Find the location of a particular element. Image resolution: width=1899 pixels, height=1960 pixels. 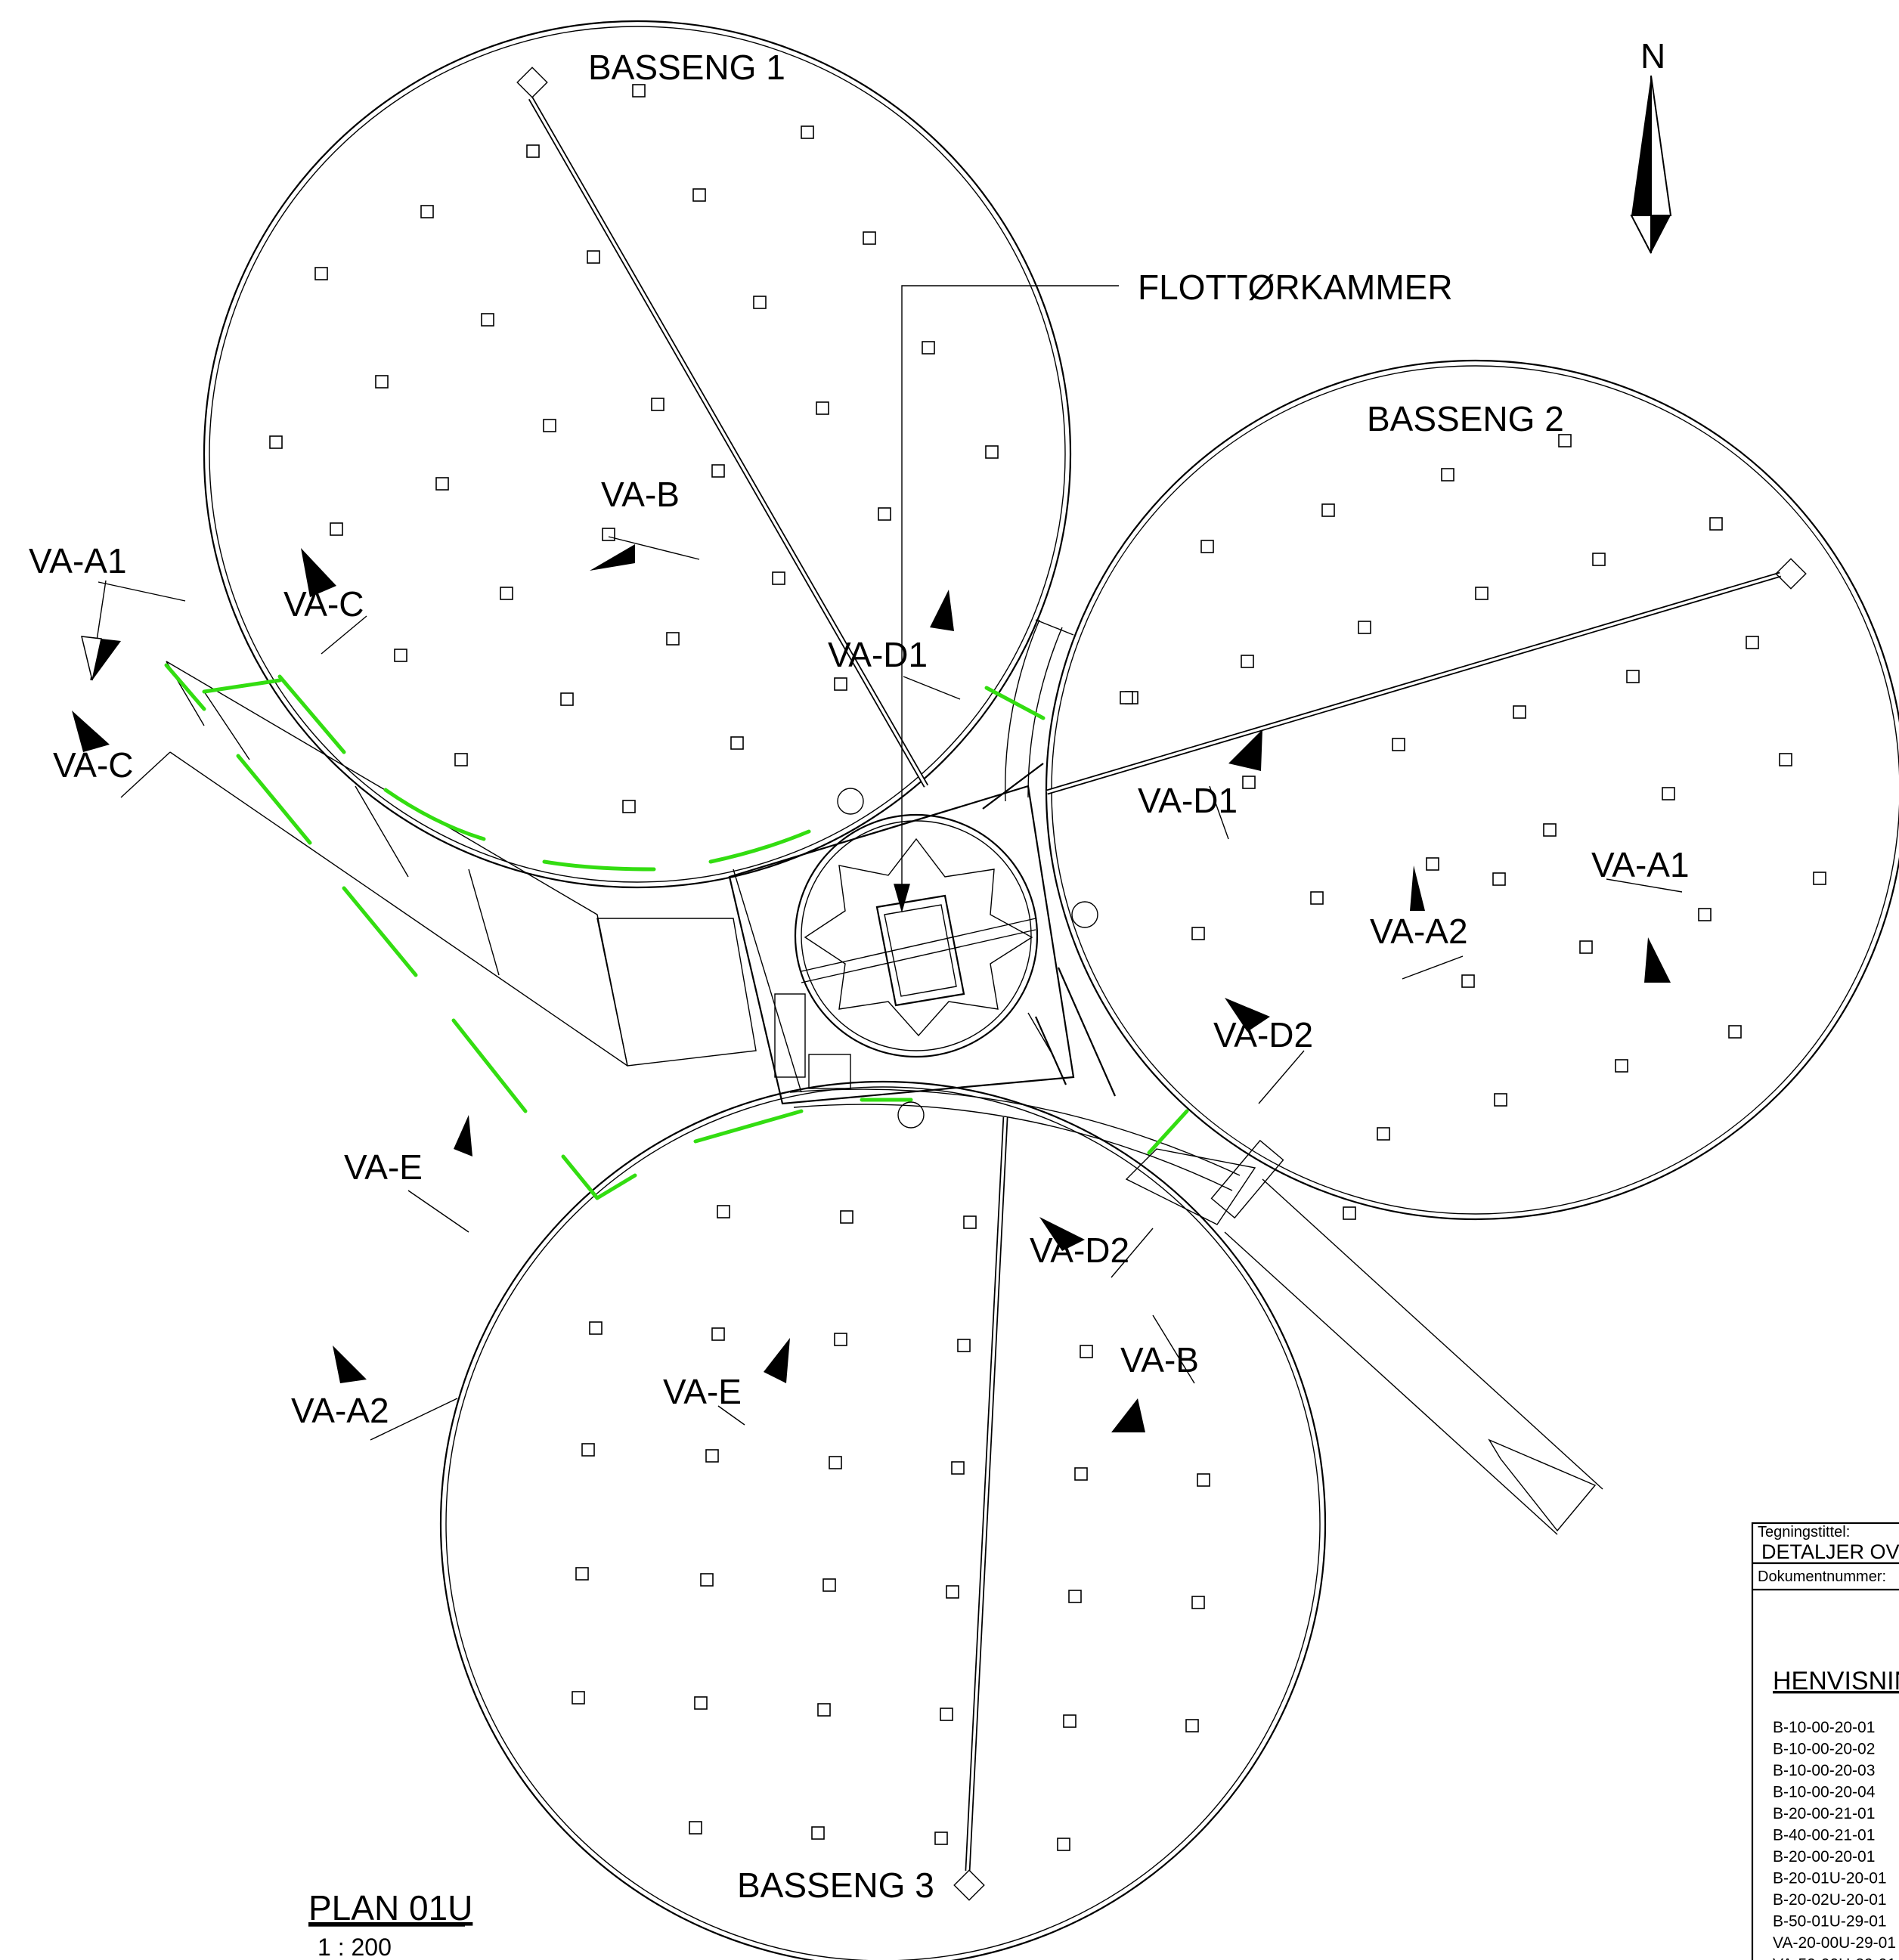

reference-item: B-10-00-20-03 is located at coordinates (1824, 1770).